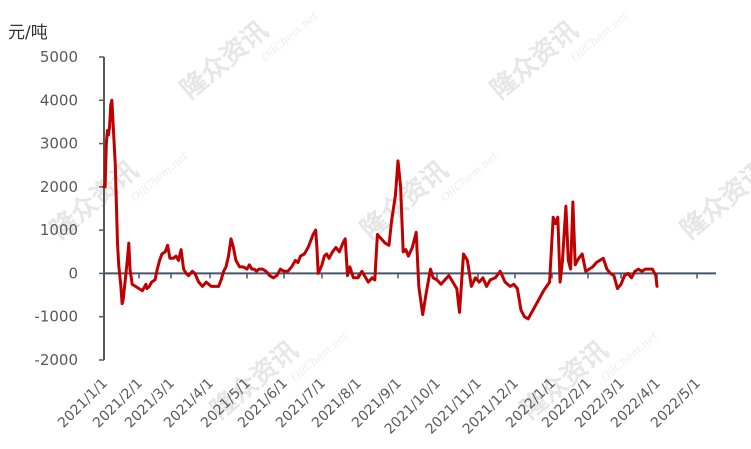 The width and height of the screenshot is (751, 449). I want to click on y-unit-label: 元/吨, so click(28, 33).